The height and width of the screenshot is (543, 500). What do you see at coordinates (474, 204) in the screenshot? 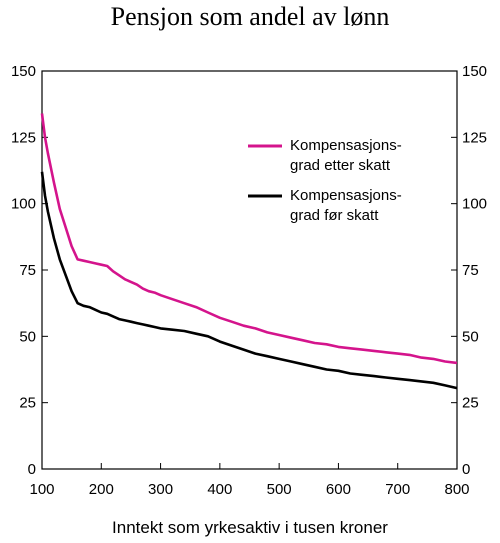
I see `y-tick-label-right: 100` at bounding box center [474, 204].